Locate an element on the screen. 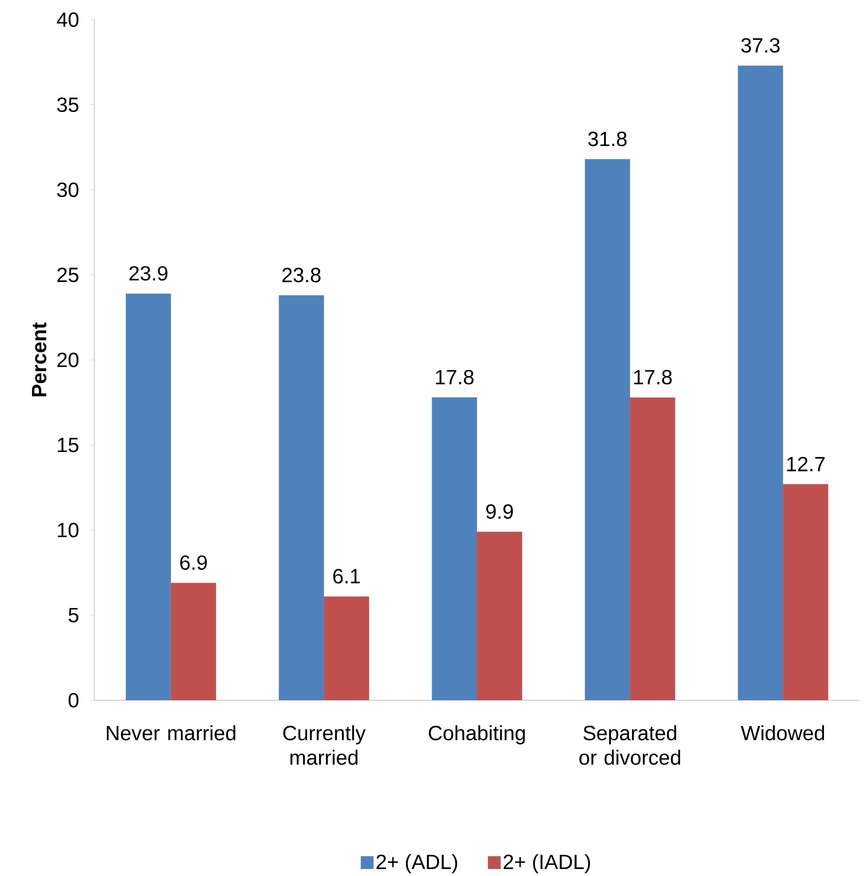 This screenshot has height=876, width=864. x-tick-label: Currently married is located at coordinates (324, 745).